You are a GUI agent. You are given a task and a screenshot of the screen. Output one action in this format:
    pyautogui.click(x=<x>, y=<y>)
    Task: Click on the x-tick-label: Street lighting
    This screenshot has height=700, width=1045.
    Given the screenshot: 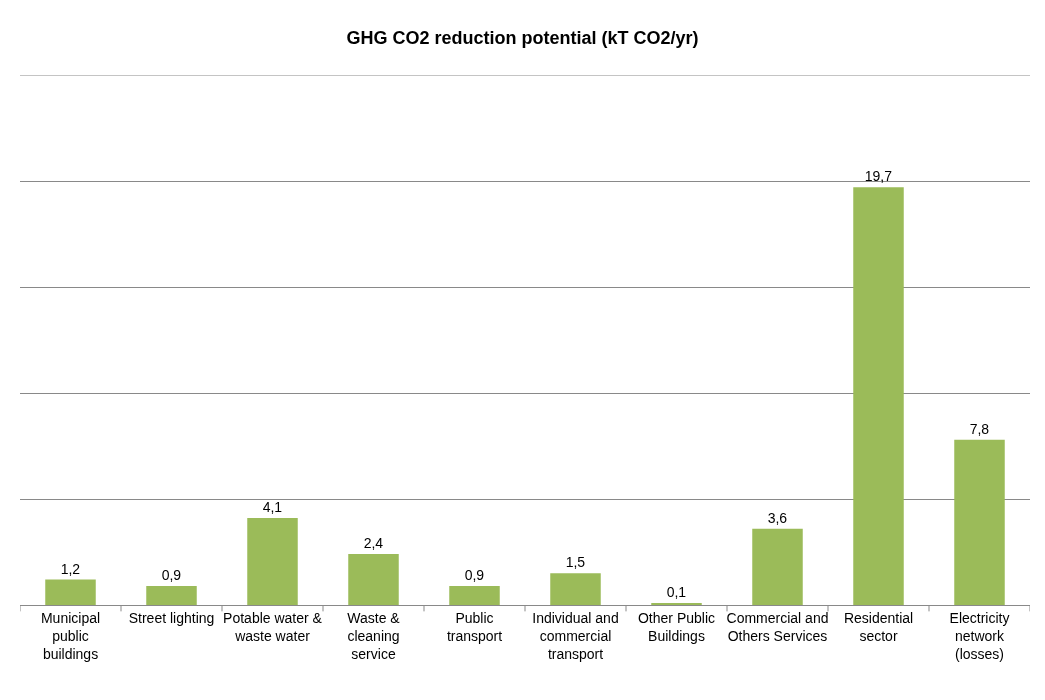 What is the action you would take?
    pyautogui.click(x=171, y=617)
    